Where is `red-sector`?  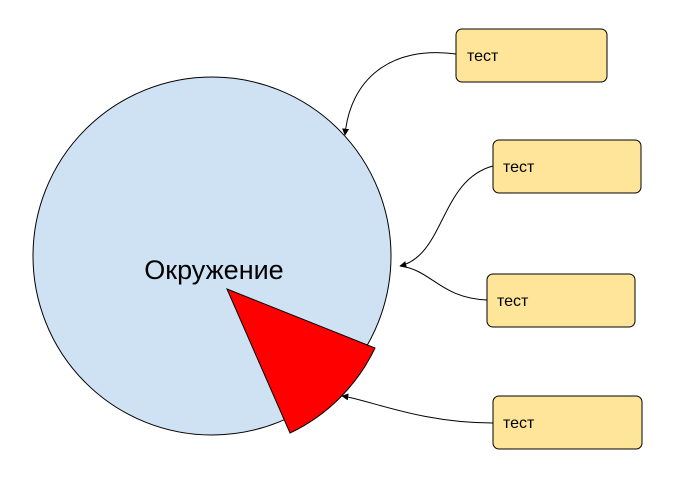
red-sector is located at coordinates (301, 361).